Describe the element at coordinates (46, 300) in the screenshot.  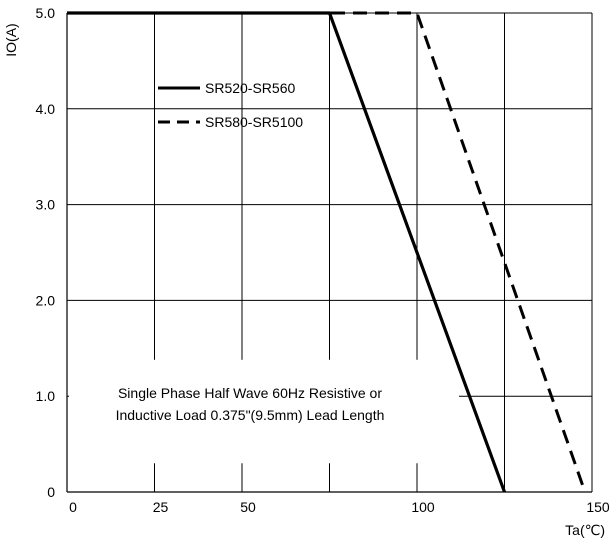
I see `y-tick-label: 2.0` at that location.